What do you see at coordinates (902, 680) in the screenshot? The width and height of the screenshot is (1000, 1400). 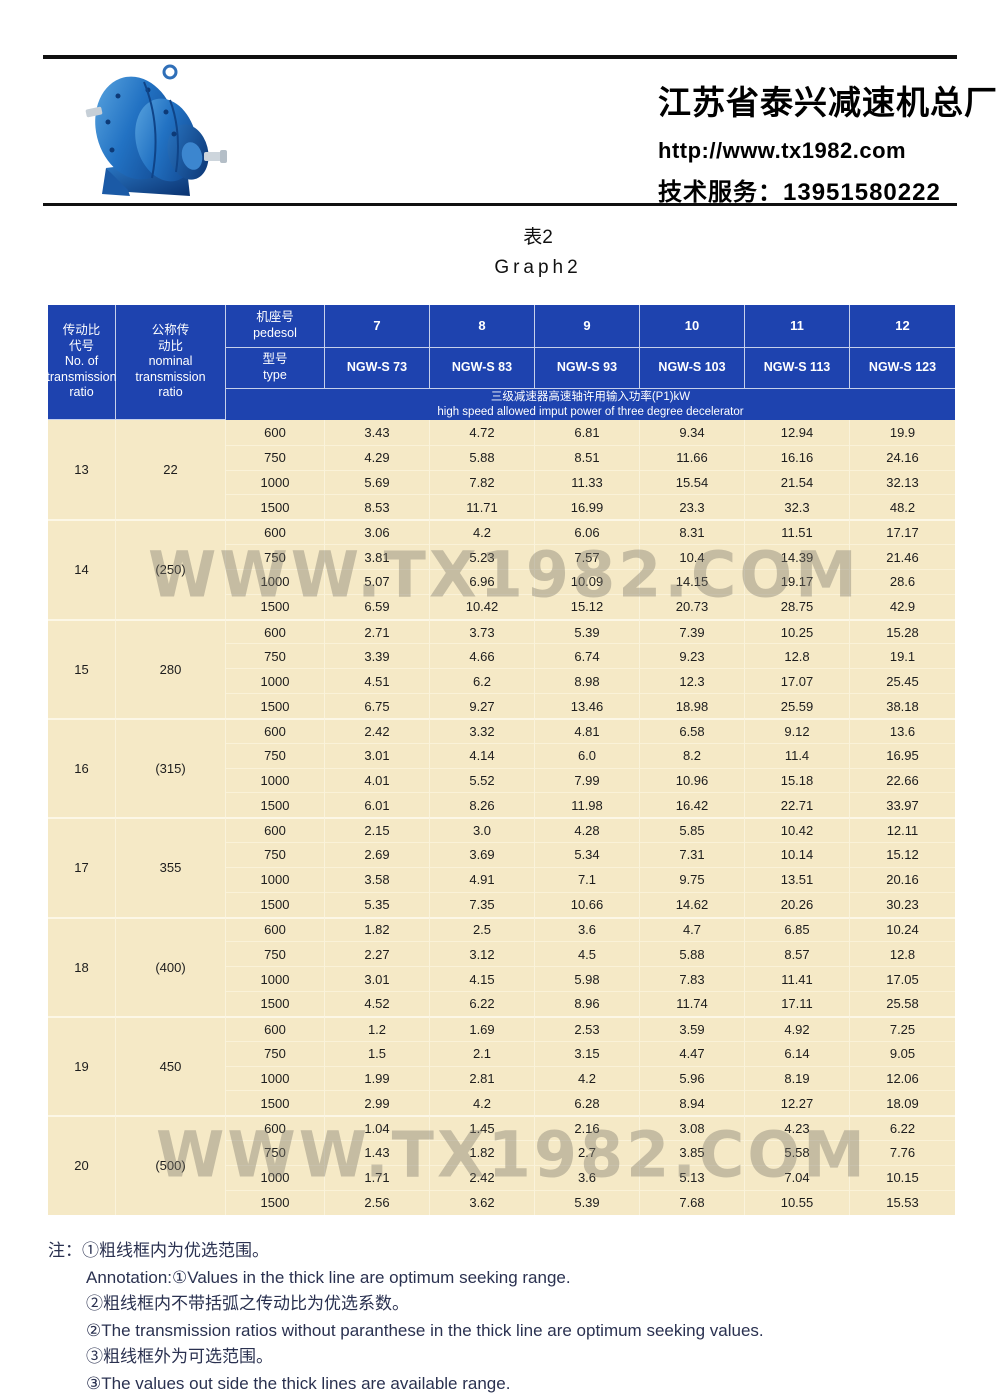 I see `value-cell: 25.45` at bounding box center [902, 680].